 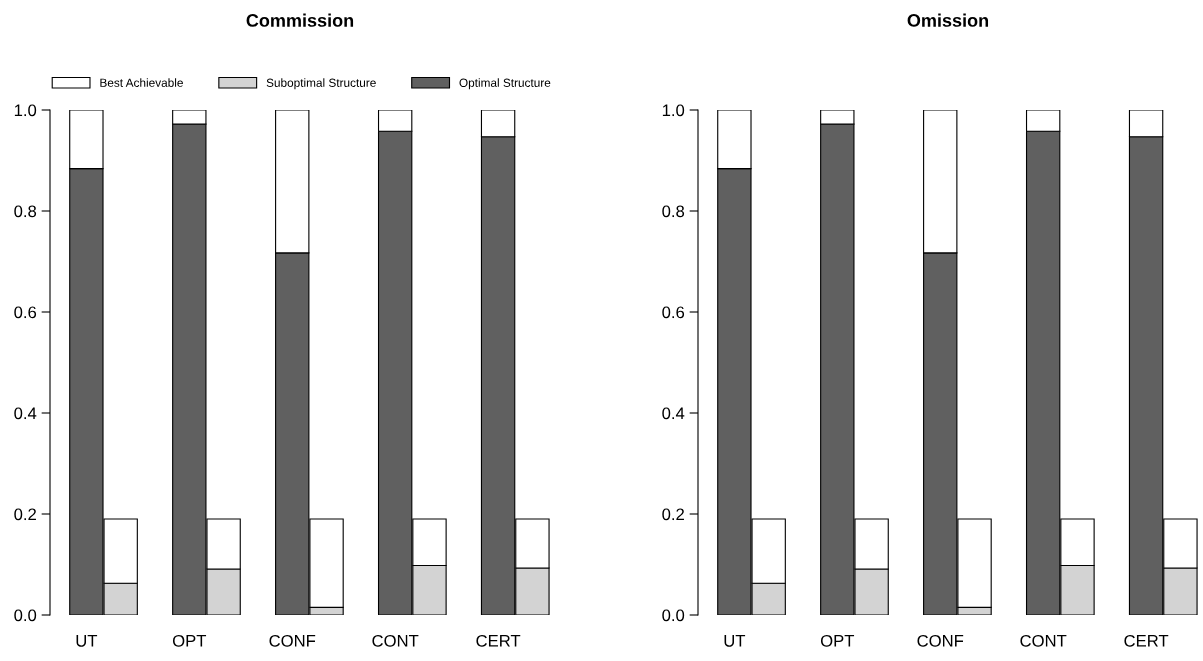 I want to click on chart-title: Omission, so click(x=948, y=20).